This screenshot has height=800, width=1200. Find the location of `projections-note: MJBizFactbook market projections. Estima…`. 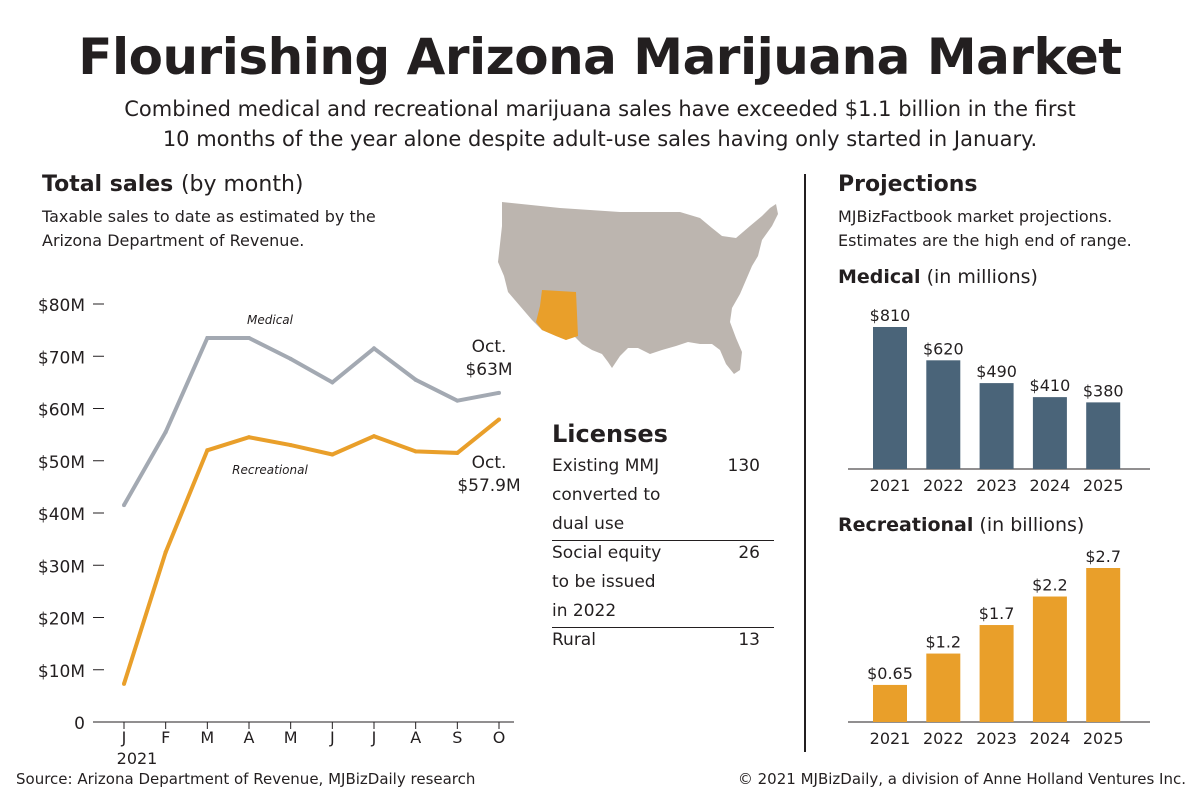

projections-note: MJBizFactbook market projections. Estima… is located at coordinates (985, 229).